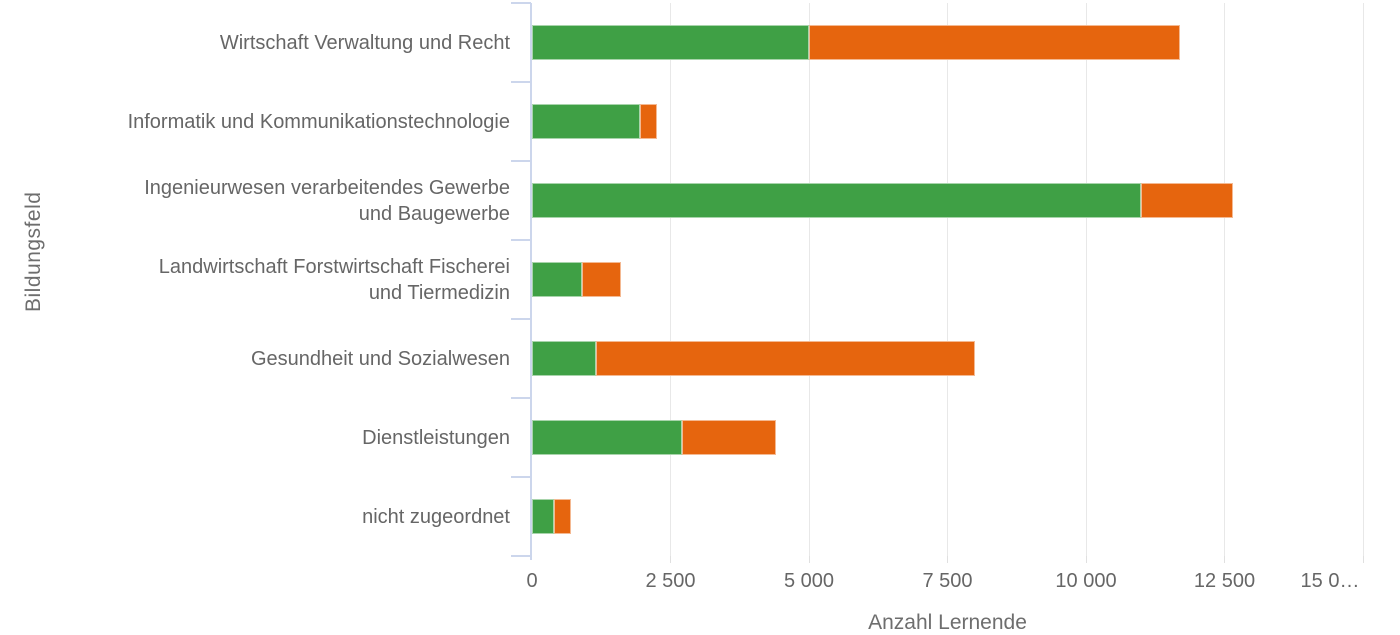 The width and height of the screenshot is (1400, 635). What do you see at coordinates (531, 281) in the screenshot?
I see `y-axis-line` at bounding box center [531, 281].